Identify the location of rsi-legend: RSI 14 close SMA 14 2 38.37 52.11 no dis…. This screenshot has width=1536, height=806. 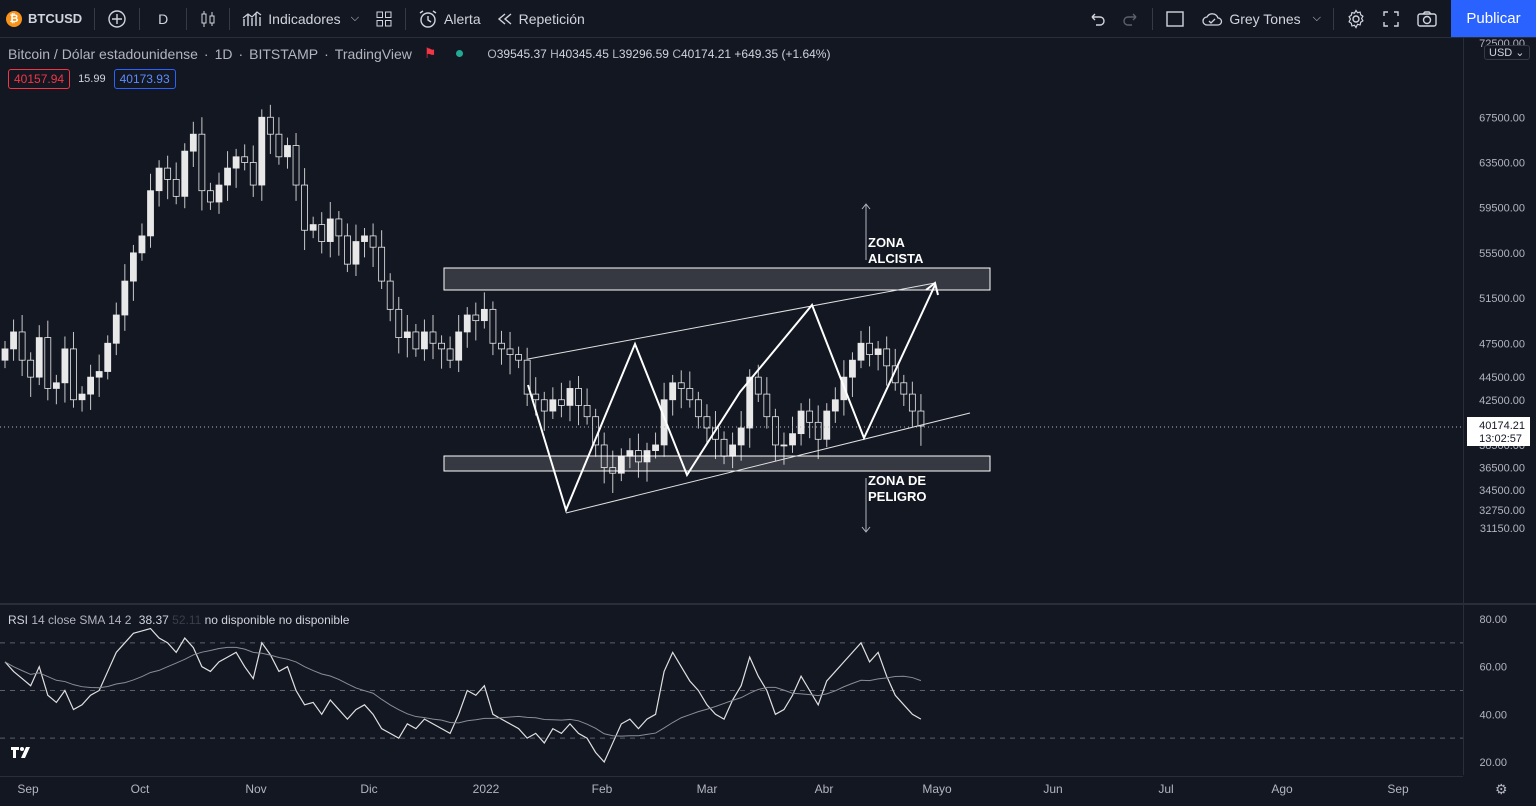
(178, 620).